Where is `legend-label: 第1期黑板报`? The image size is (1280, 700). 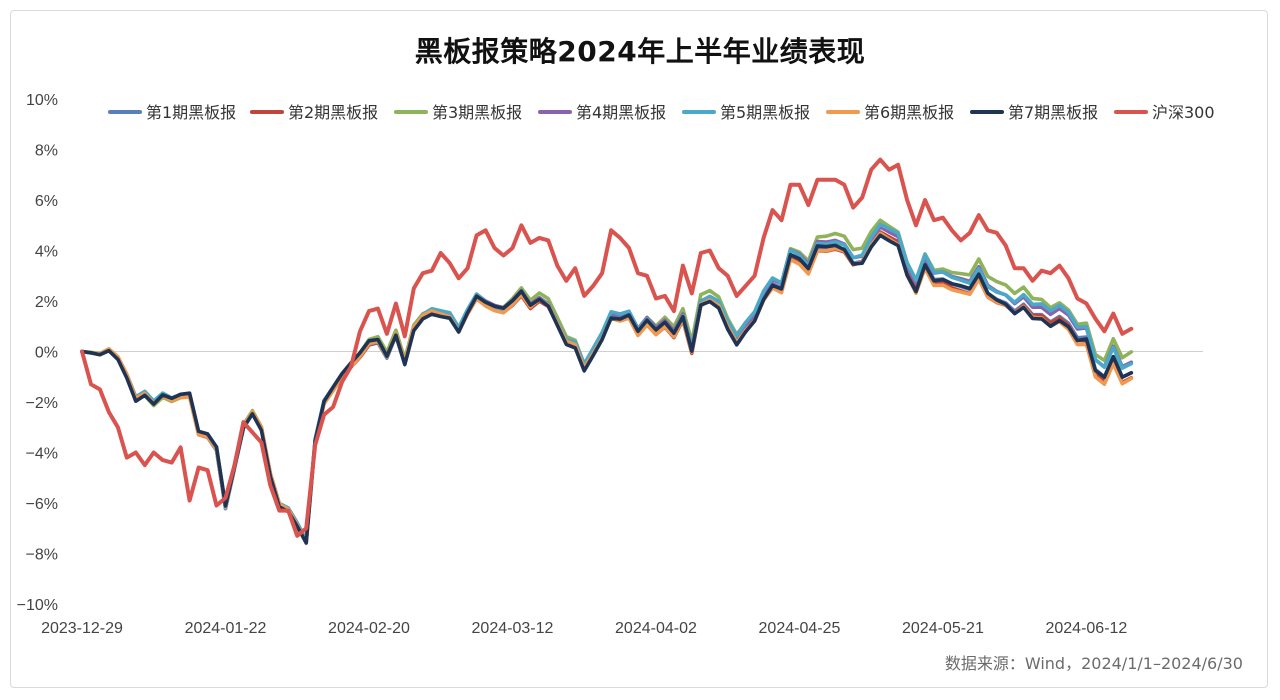
legend-label: 第1期黑板报 is located at coordinates (191, 112).